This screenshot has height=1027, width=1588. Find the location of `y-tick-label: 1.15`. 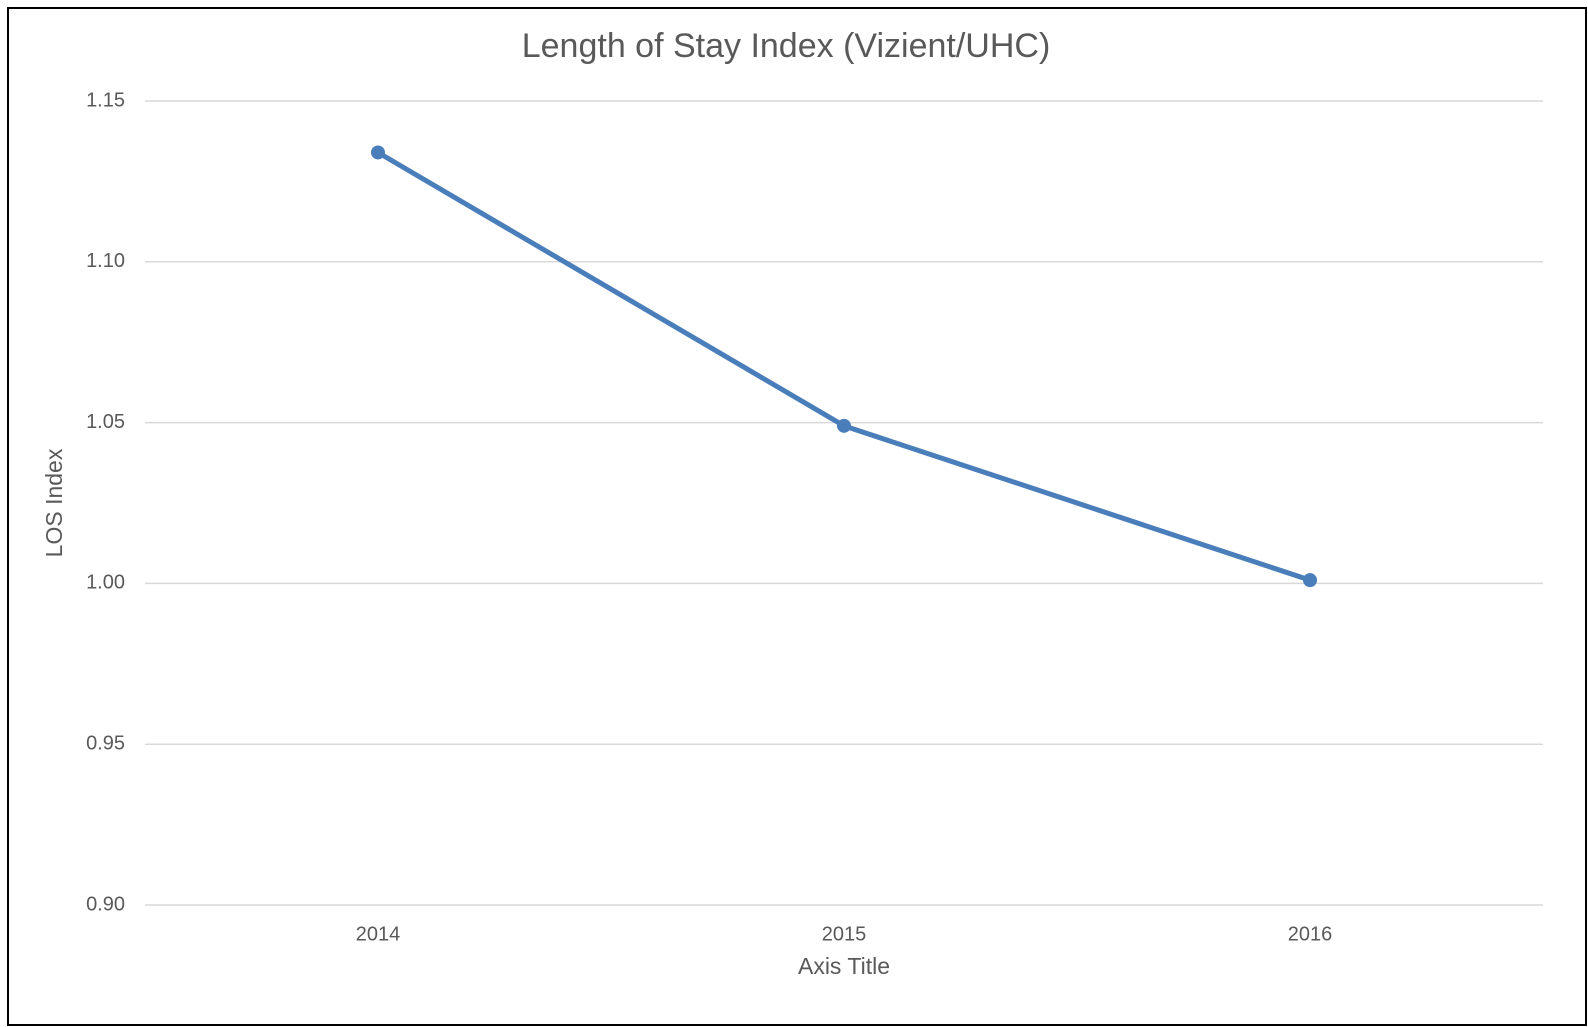

y-tick-label: 1.15 is located at coordinates (105, 100).